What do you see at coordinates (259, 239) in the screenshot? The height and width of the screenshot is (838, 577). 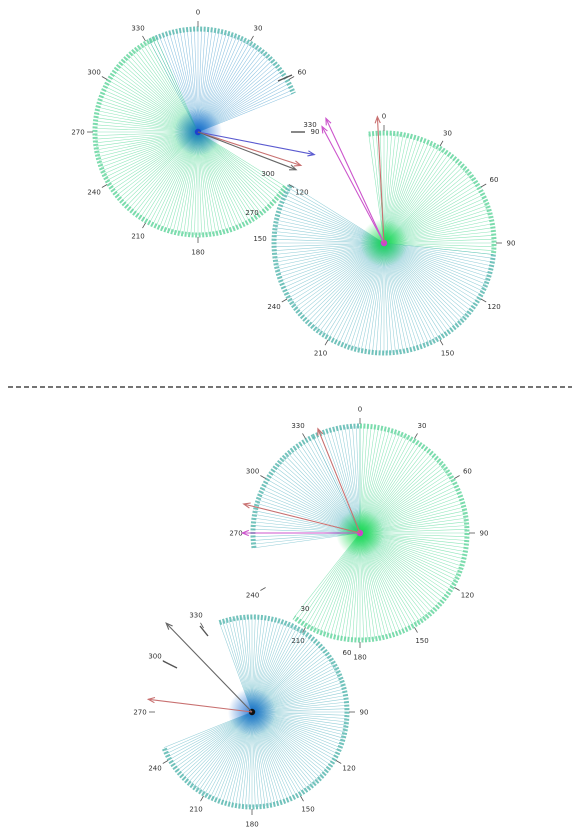 I see `angle-label-extra: 150` at bounding box center [259, 239].